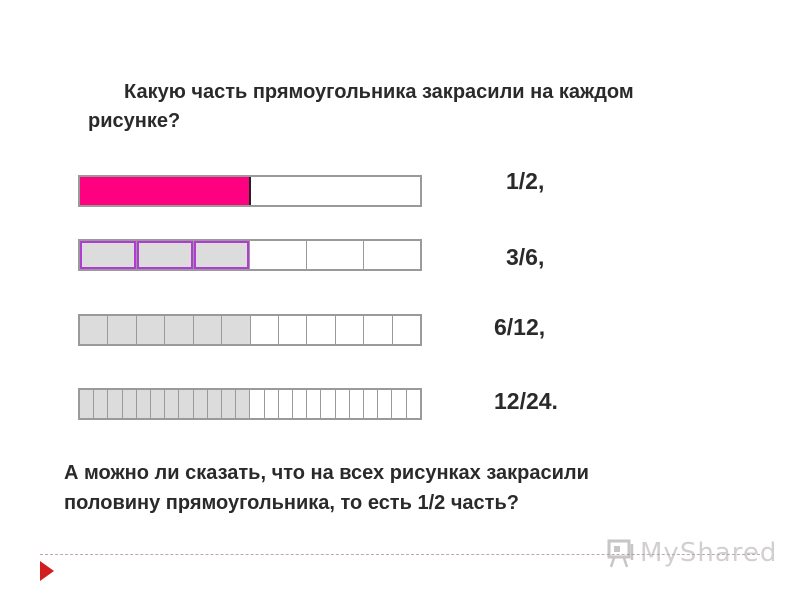 This screenshot has width=800, height=600. I want to click on site-logo: MyShared, so click(691, 553).